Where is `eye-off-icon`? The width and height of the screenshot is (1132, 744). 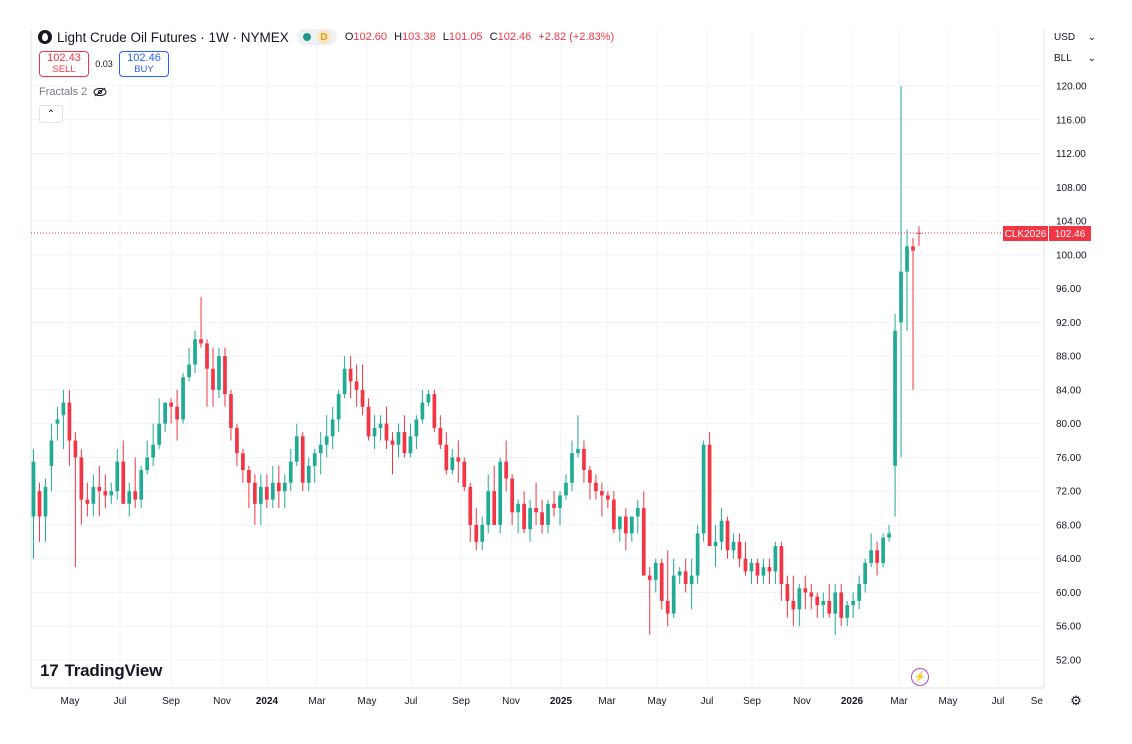
eye-off-icon is located at coordinates (100, 92).